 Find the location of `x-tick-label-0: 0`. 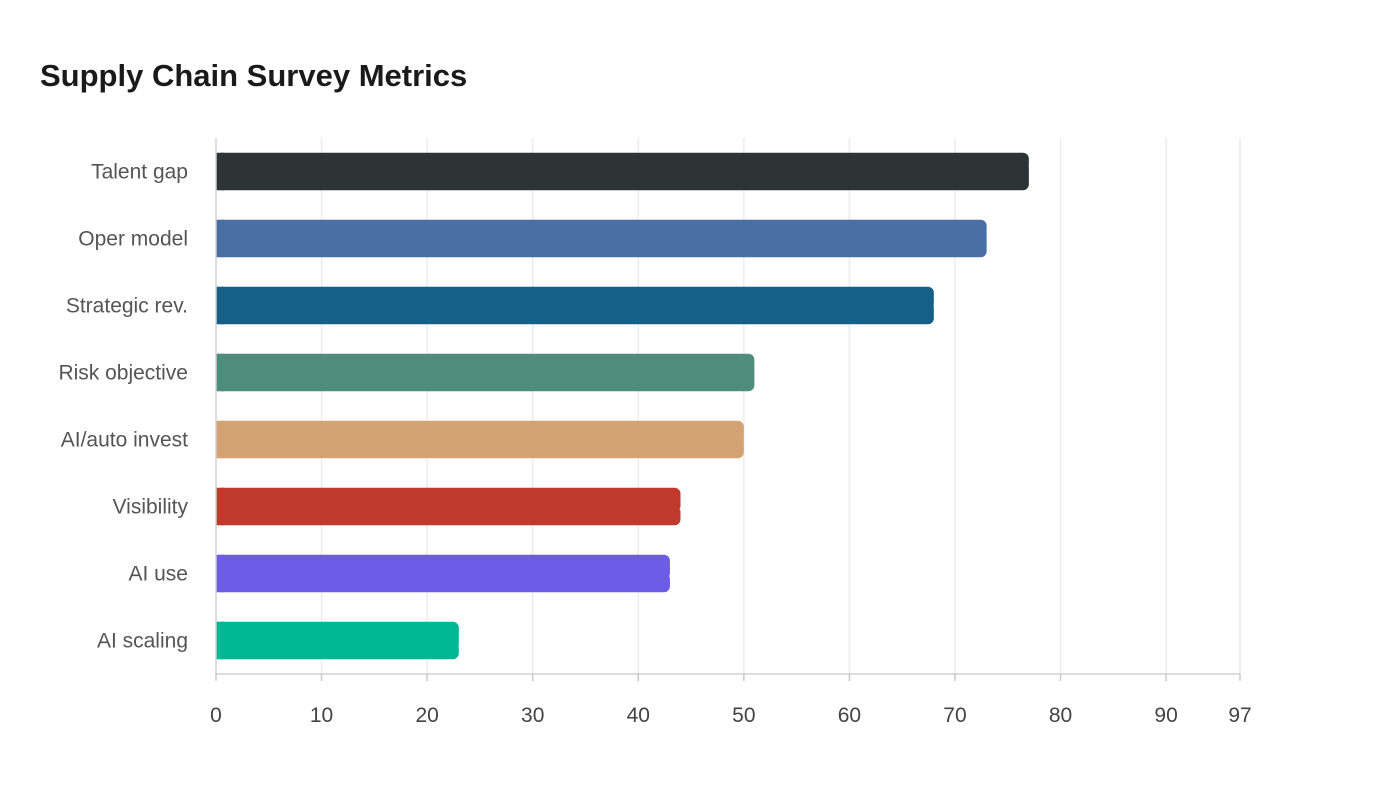

x-tick-label-0: 0 is located at coordinates (216, 715).